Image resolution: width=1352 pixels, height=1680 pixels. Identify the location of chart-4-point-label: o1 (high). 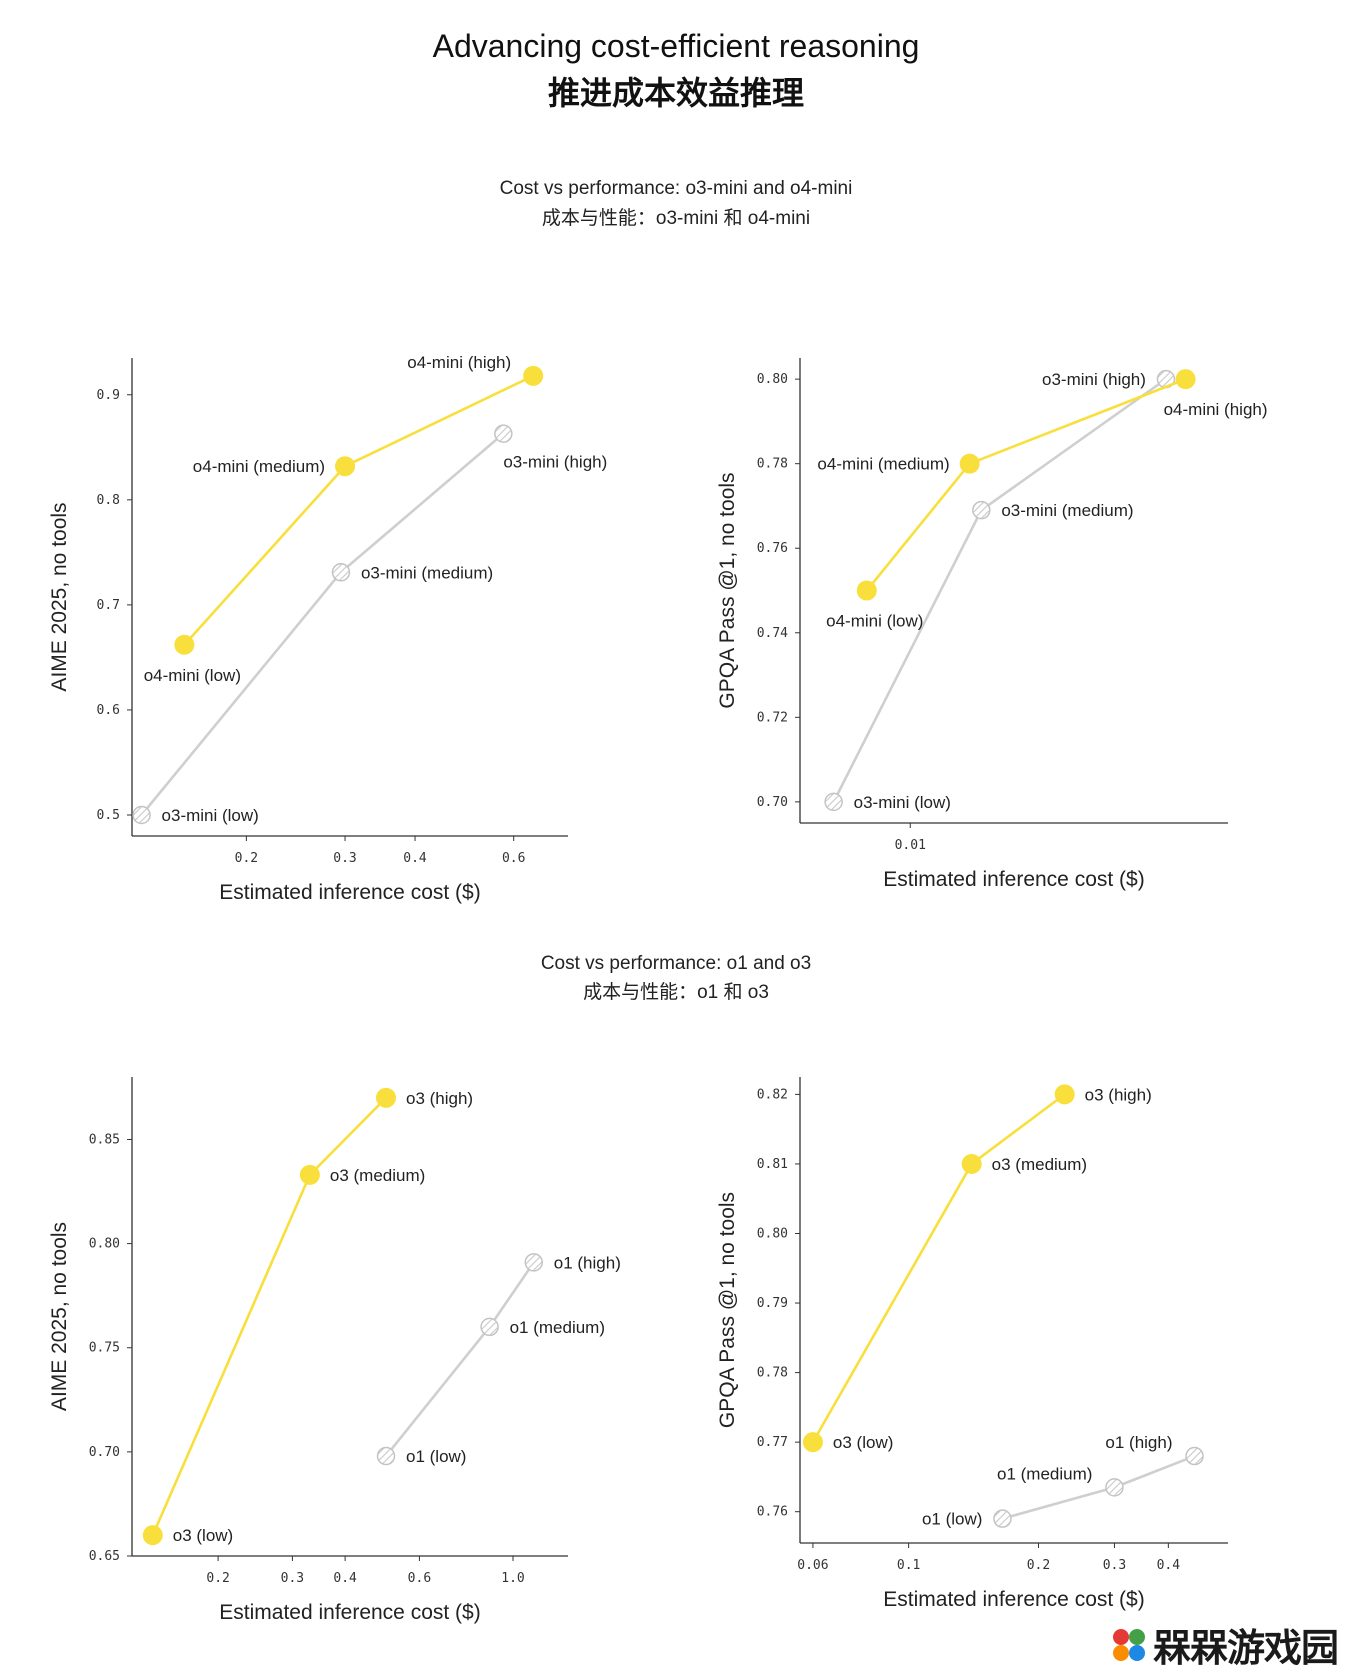
(1138, 1442).